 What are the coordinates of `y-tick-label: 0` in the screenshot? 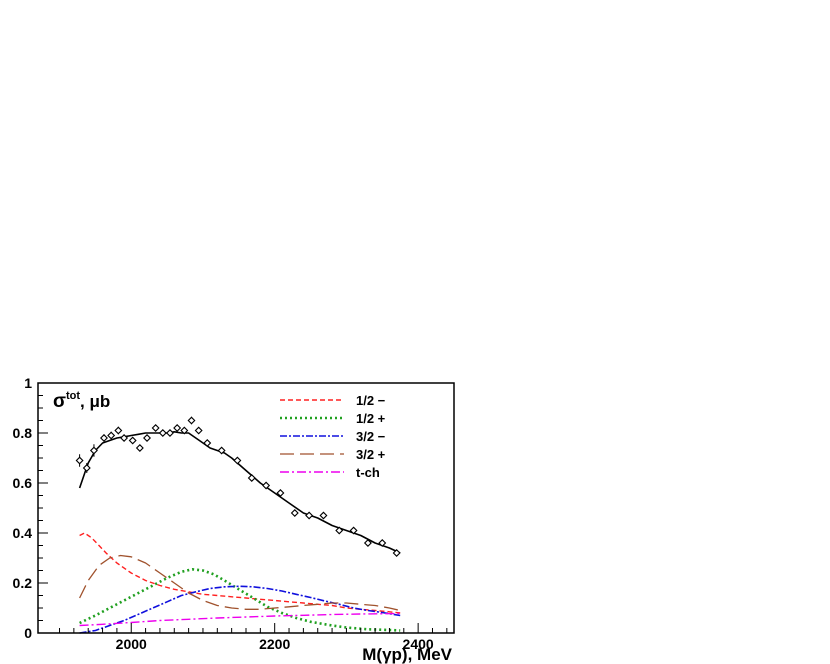 It's located at (28, 633).